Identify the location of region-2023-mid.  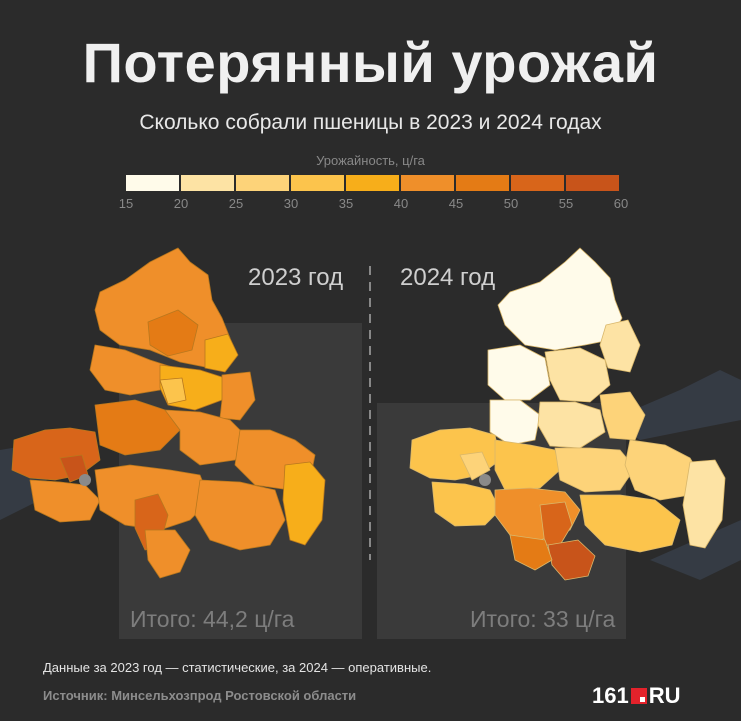
(207, 437).